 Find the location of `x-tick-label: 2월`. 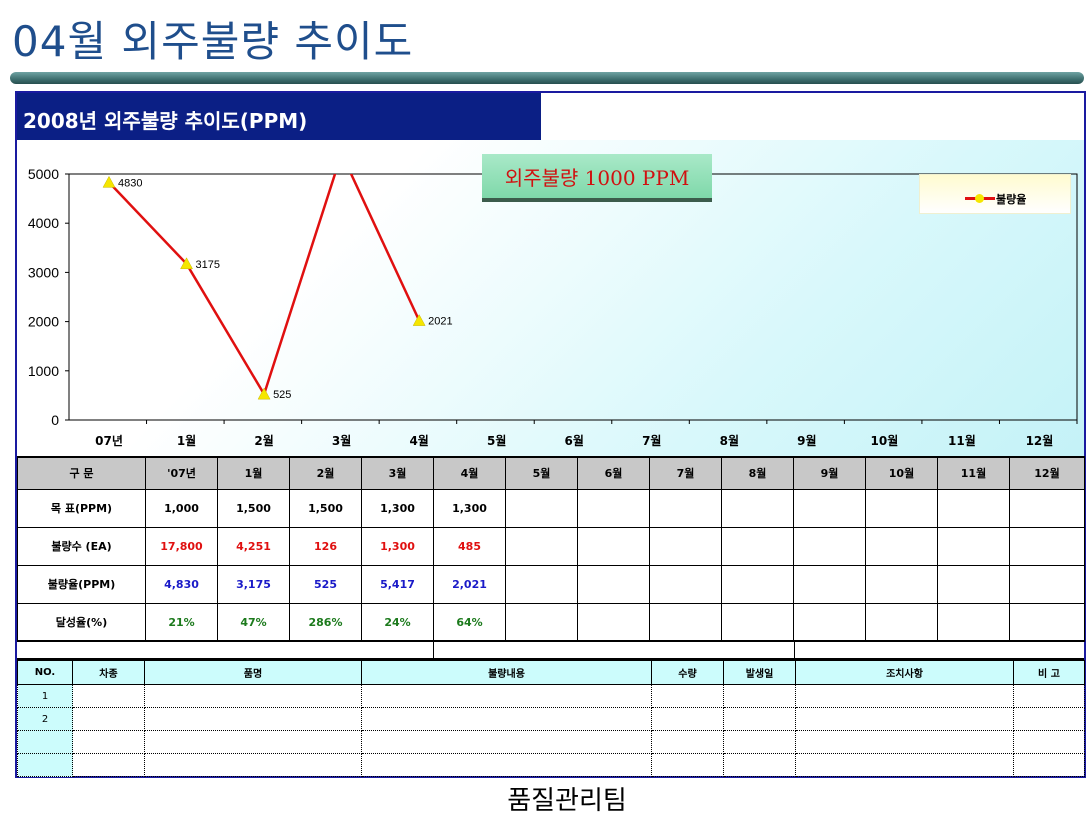

x-tick-label: 2월 is located at coordinates (263, 440).